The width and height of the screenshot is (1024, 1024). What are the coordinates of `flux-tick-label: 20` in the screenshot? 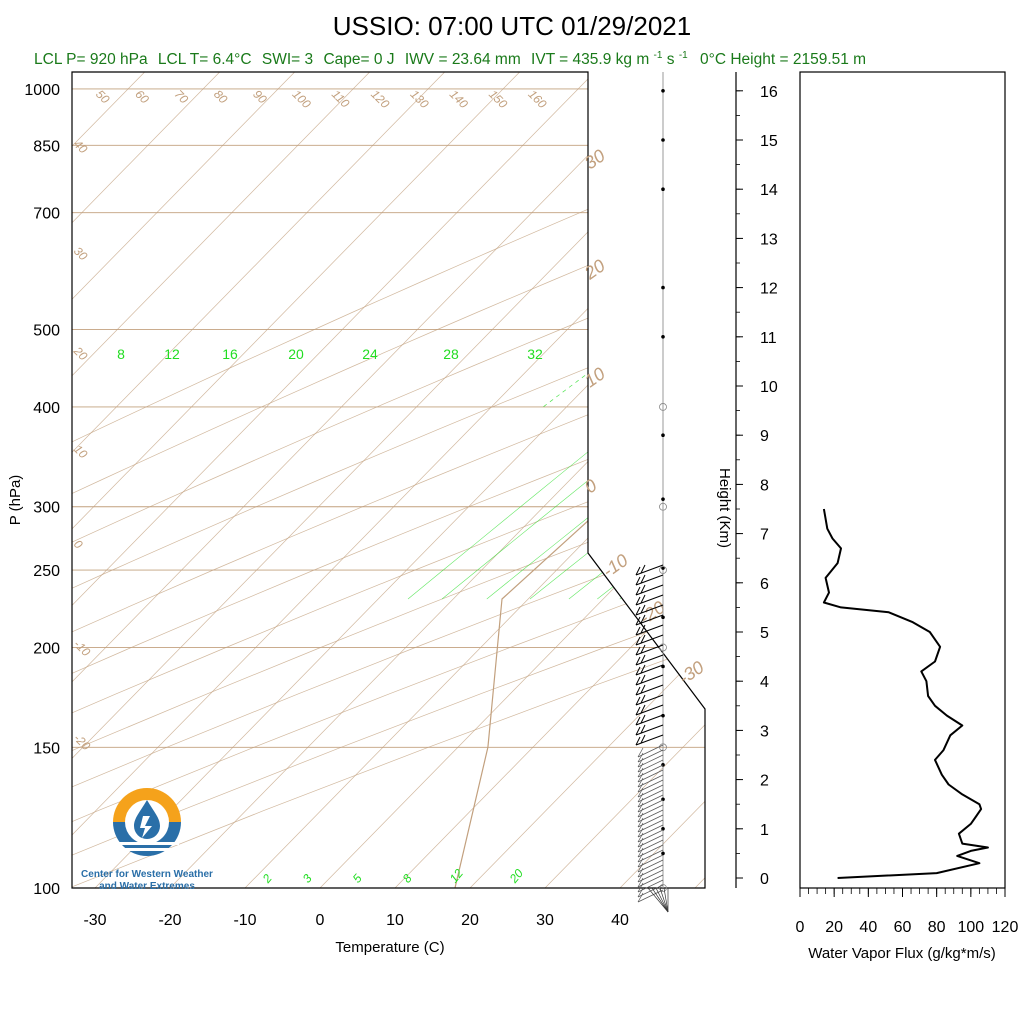 It's located at (834, 927).